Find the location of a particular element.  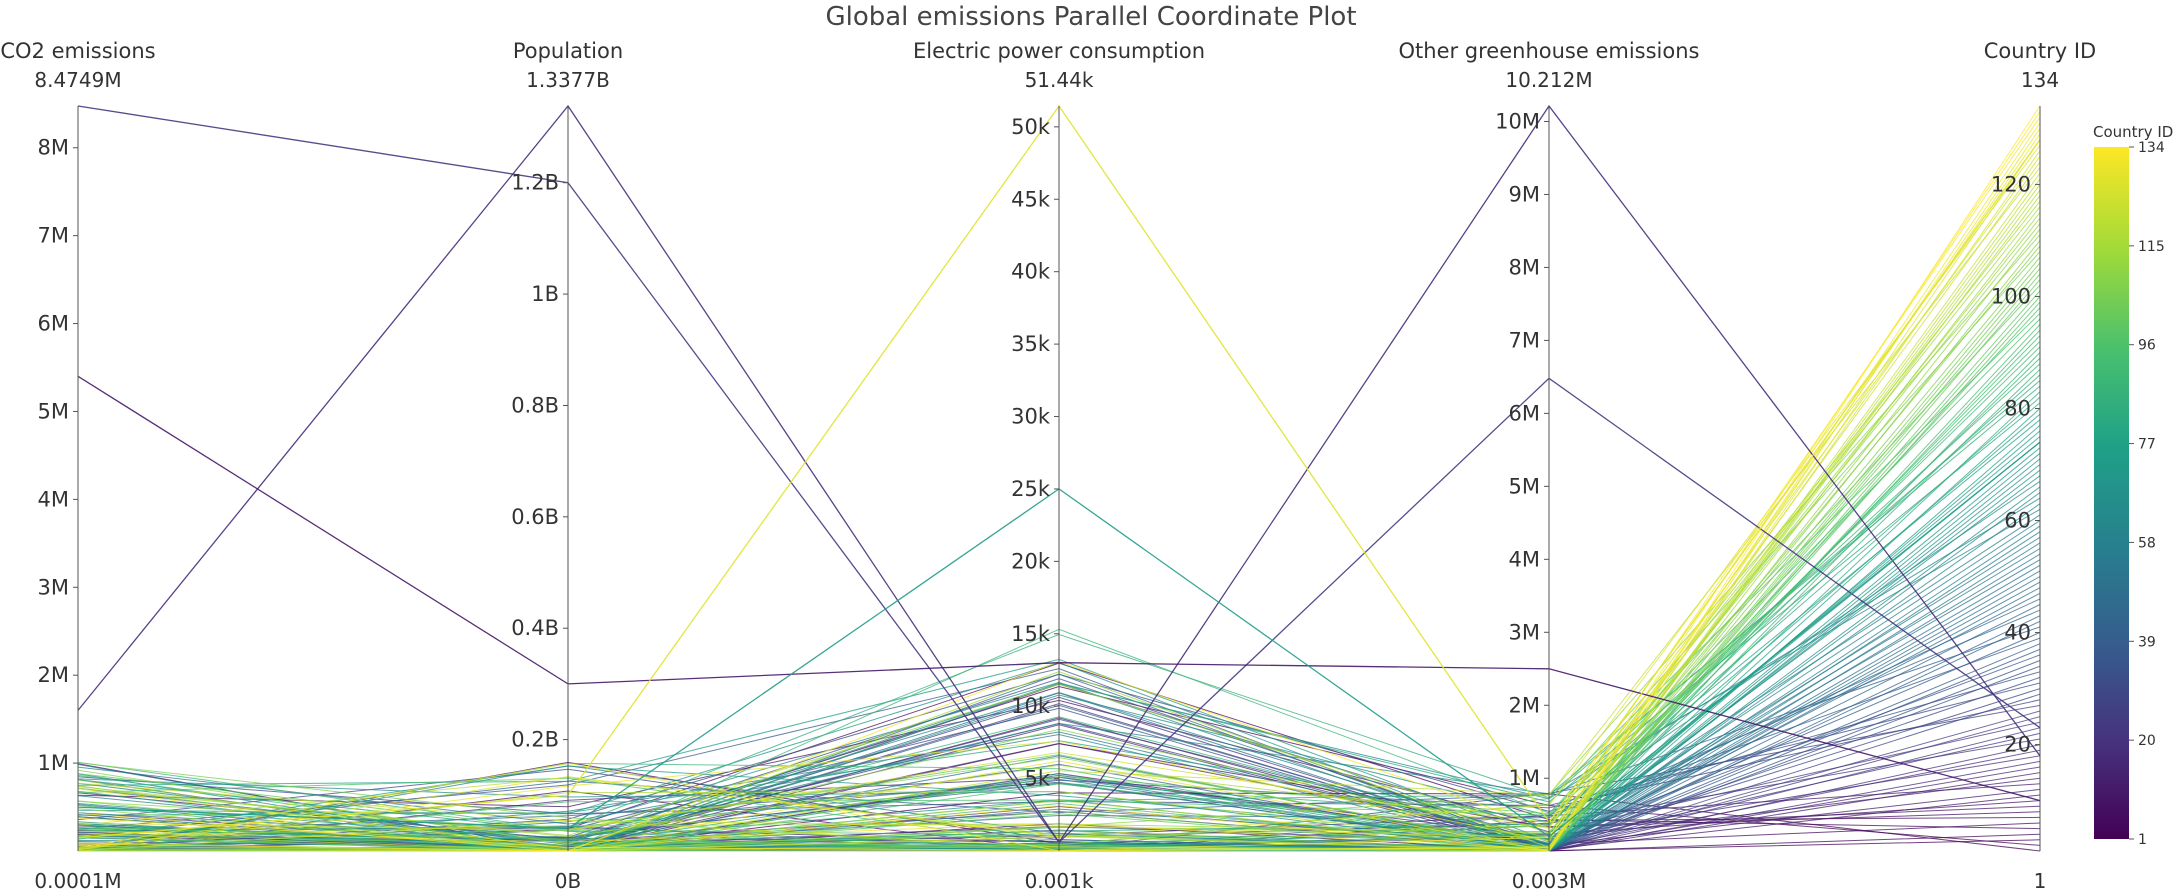

tick-label: 25k is located at coordinates (1031, 489).